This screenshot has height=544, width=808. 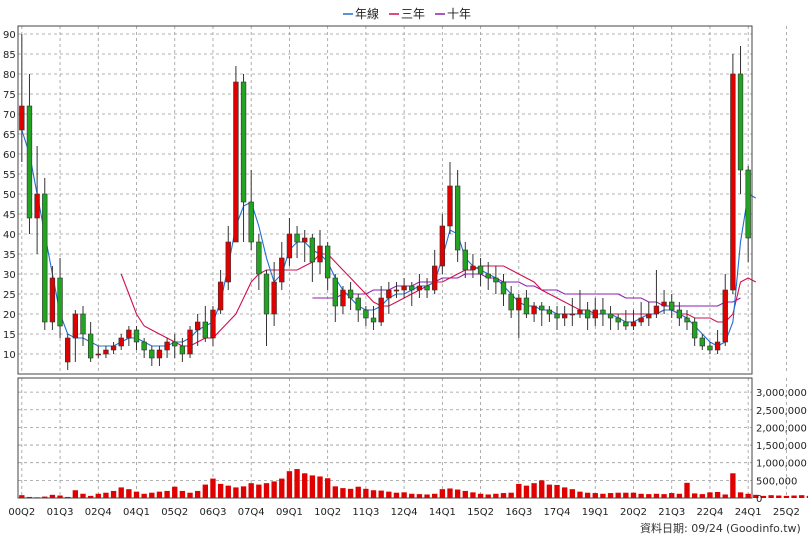 What do you see at coordinates (557, 512) in the screenshot?
I see `x-tick-label: 17Q4` at bounding box center [557, 512].